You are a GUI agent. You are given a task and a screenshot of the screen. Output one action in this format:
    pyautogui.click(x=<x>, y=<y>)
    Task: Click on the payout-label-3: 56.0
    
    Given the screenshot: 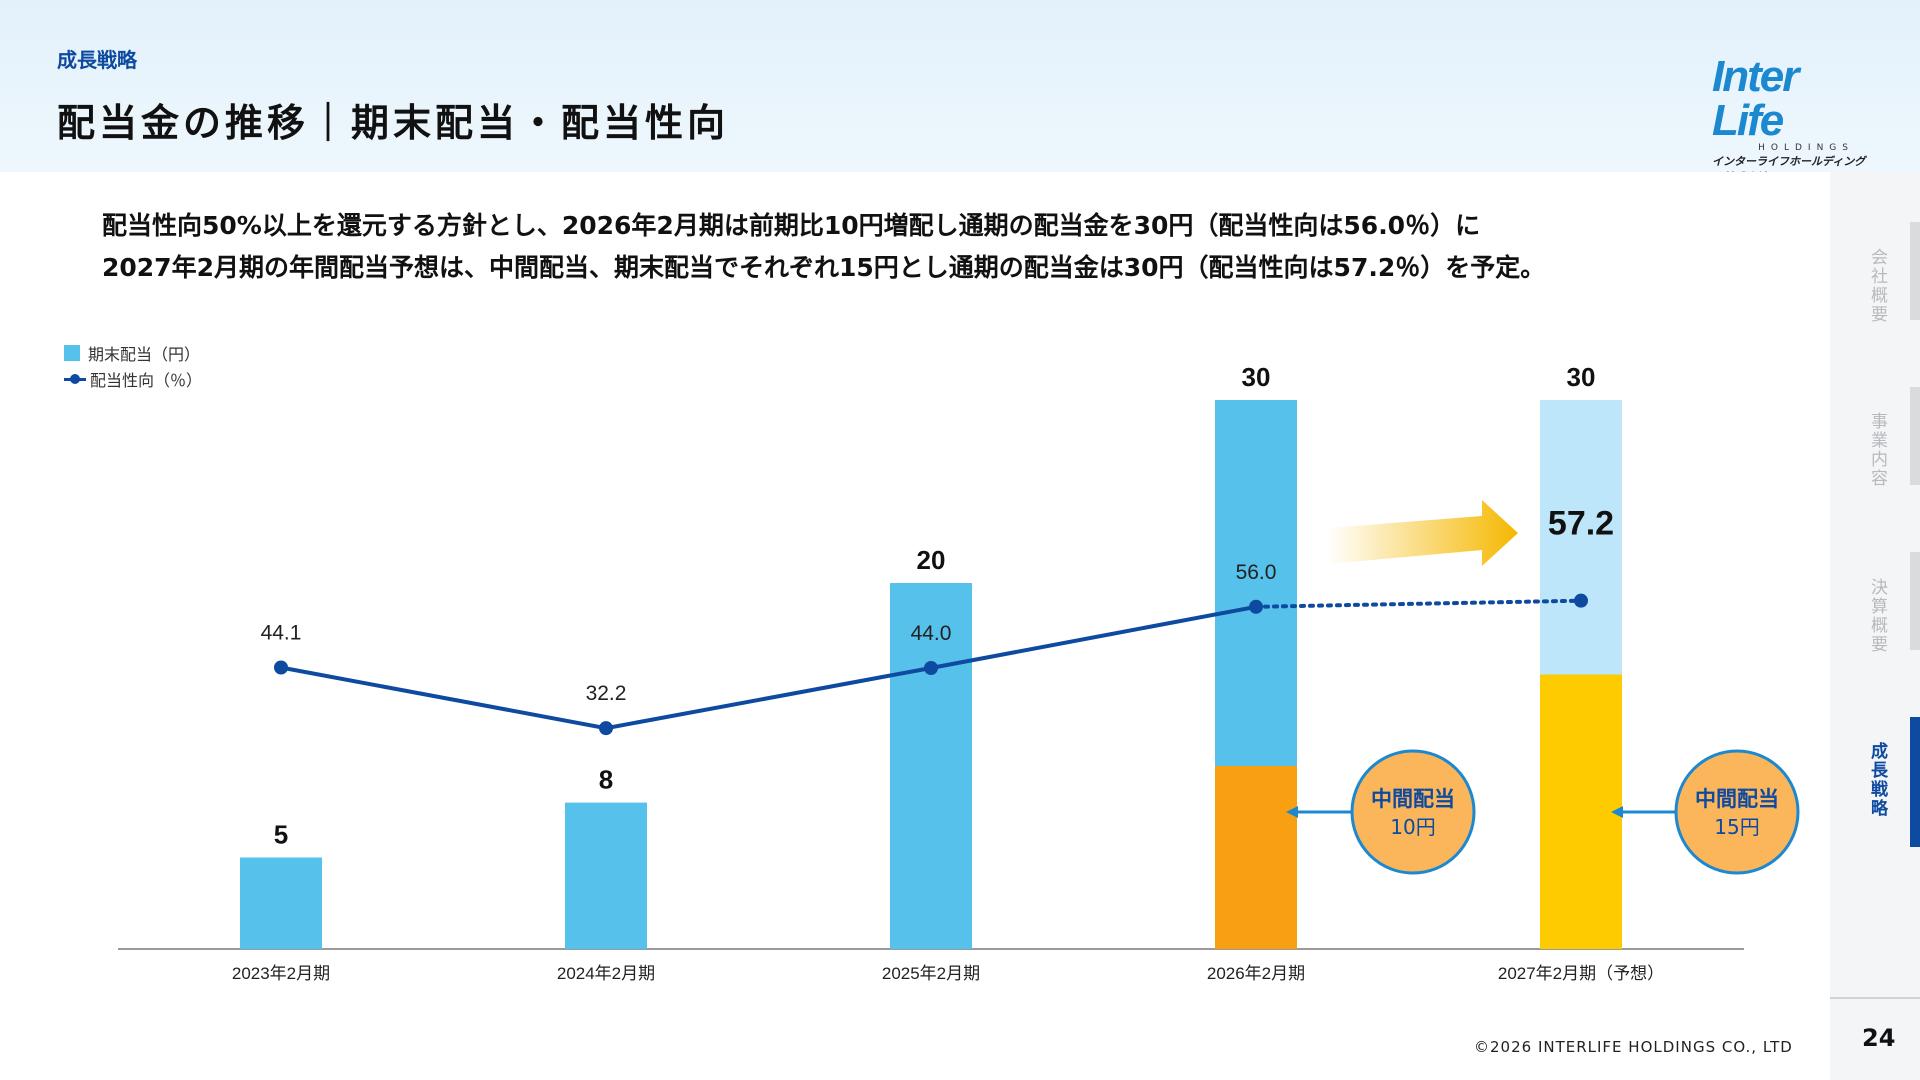 What is the action you would take?
    pyautogui.click(x=1256, y=572)
    